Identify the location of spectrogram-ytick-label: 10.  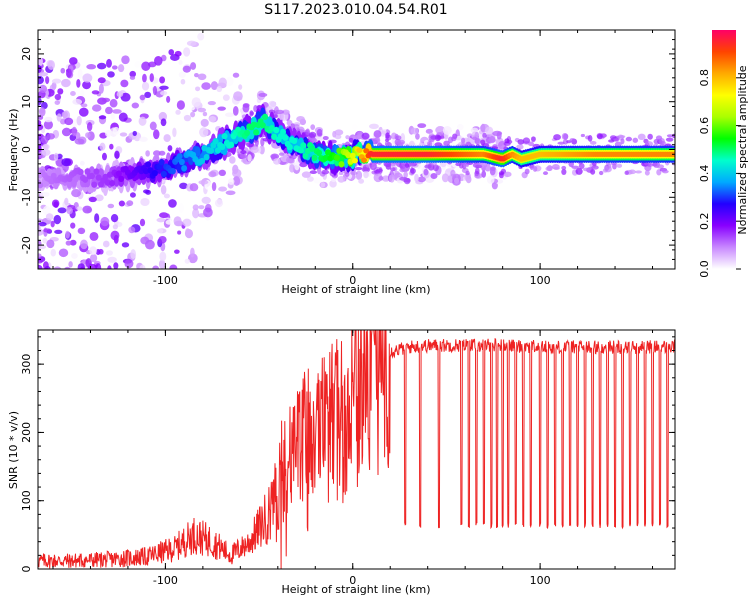
(26, 102).